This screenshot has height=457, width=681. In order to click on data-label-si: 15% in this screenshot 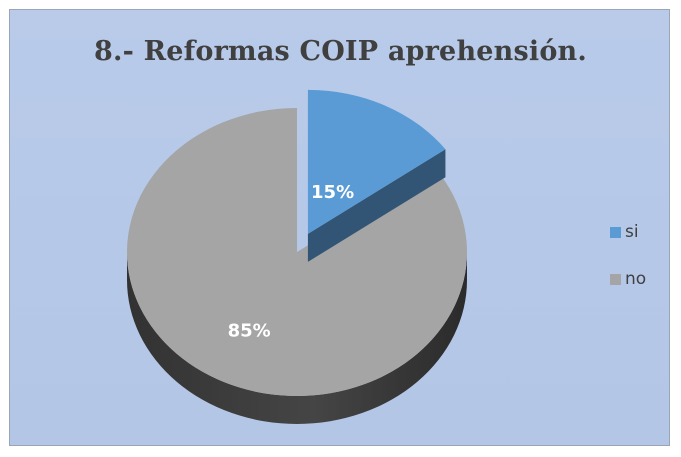, I will do `click(332, 192)`.